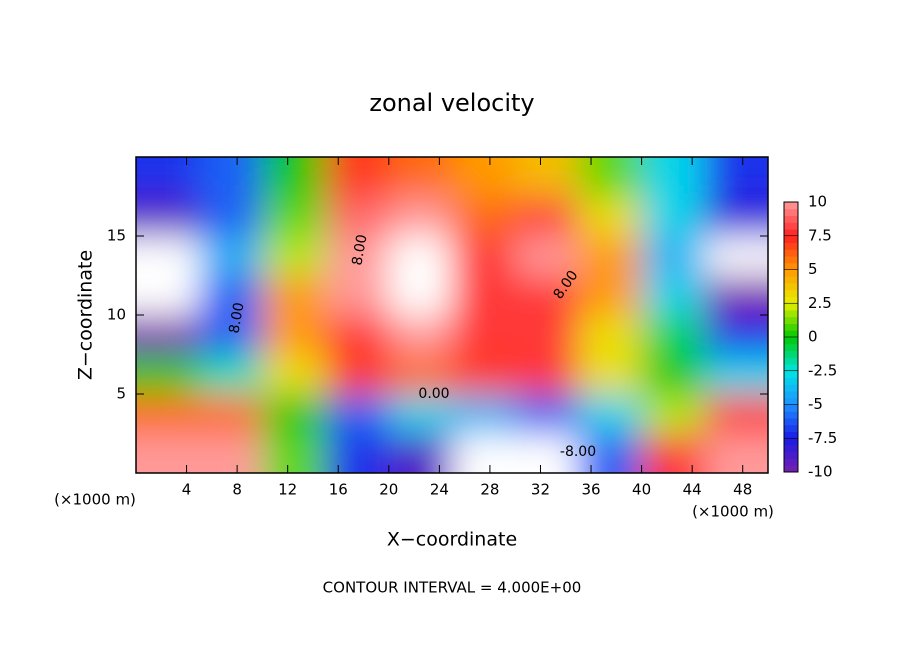 This screenshot has height=654, width=904. Describe the element at coordinates (813, 269) in the screenshot. I see `colorbar-tick-label: 5` at that location.